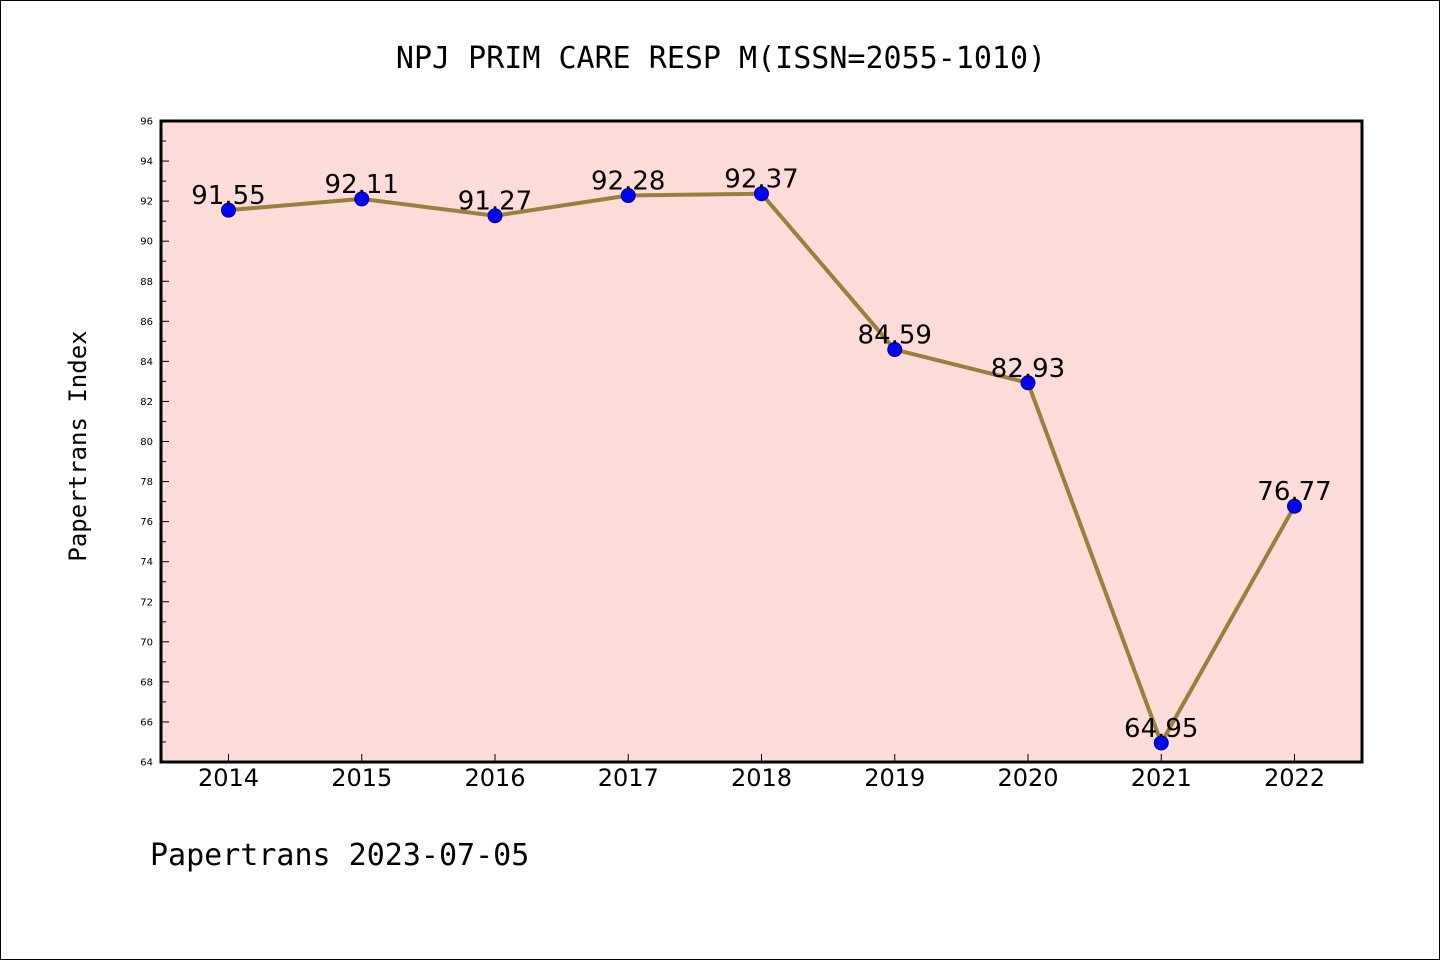 This screenshot has height=961, width=1440. I want to click on data-label: 64.95, so click(1161, 729).